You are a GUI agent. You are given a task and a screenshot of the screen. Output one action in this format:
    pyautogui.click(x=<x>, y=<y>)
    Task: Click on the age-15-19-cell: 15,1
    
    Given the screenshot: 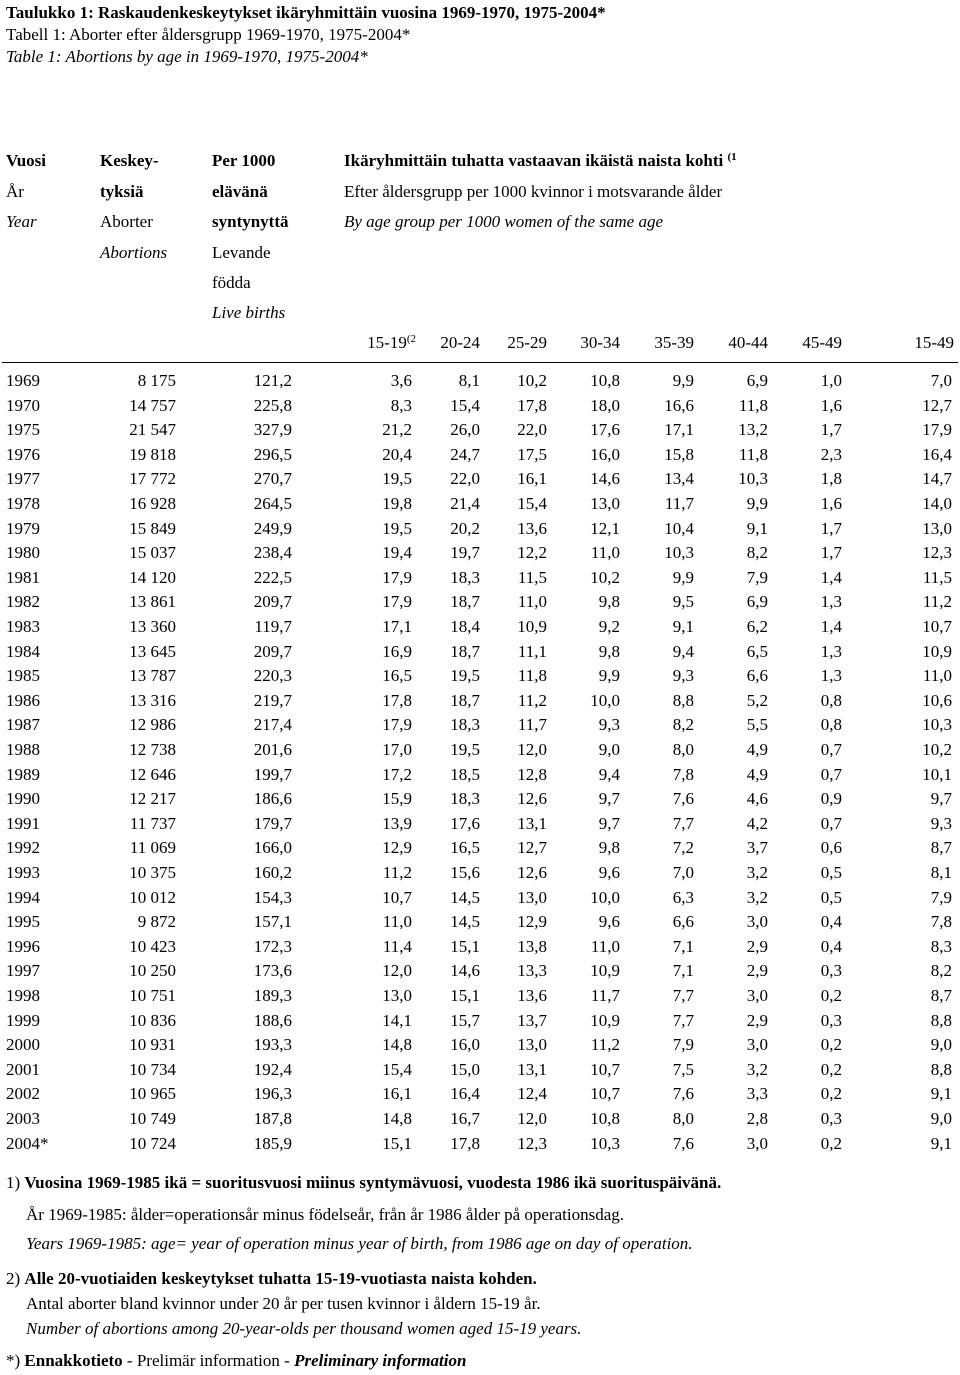 What is the action you would take?
    pyautogui.click(x=397, y=1143)
    